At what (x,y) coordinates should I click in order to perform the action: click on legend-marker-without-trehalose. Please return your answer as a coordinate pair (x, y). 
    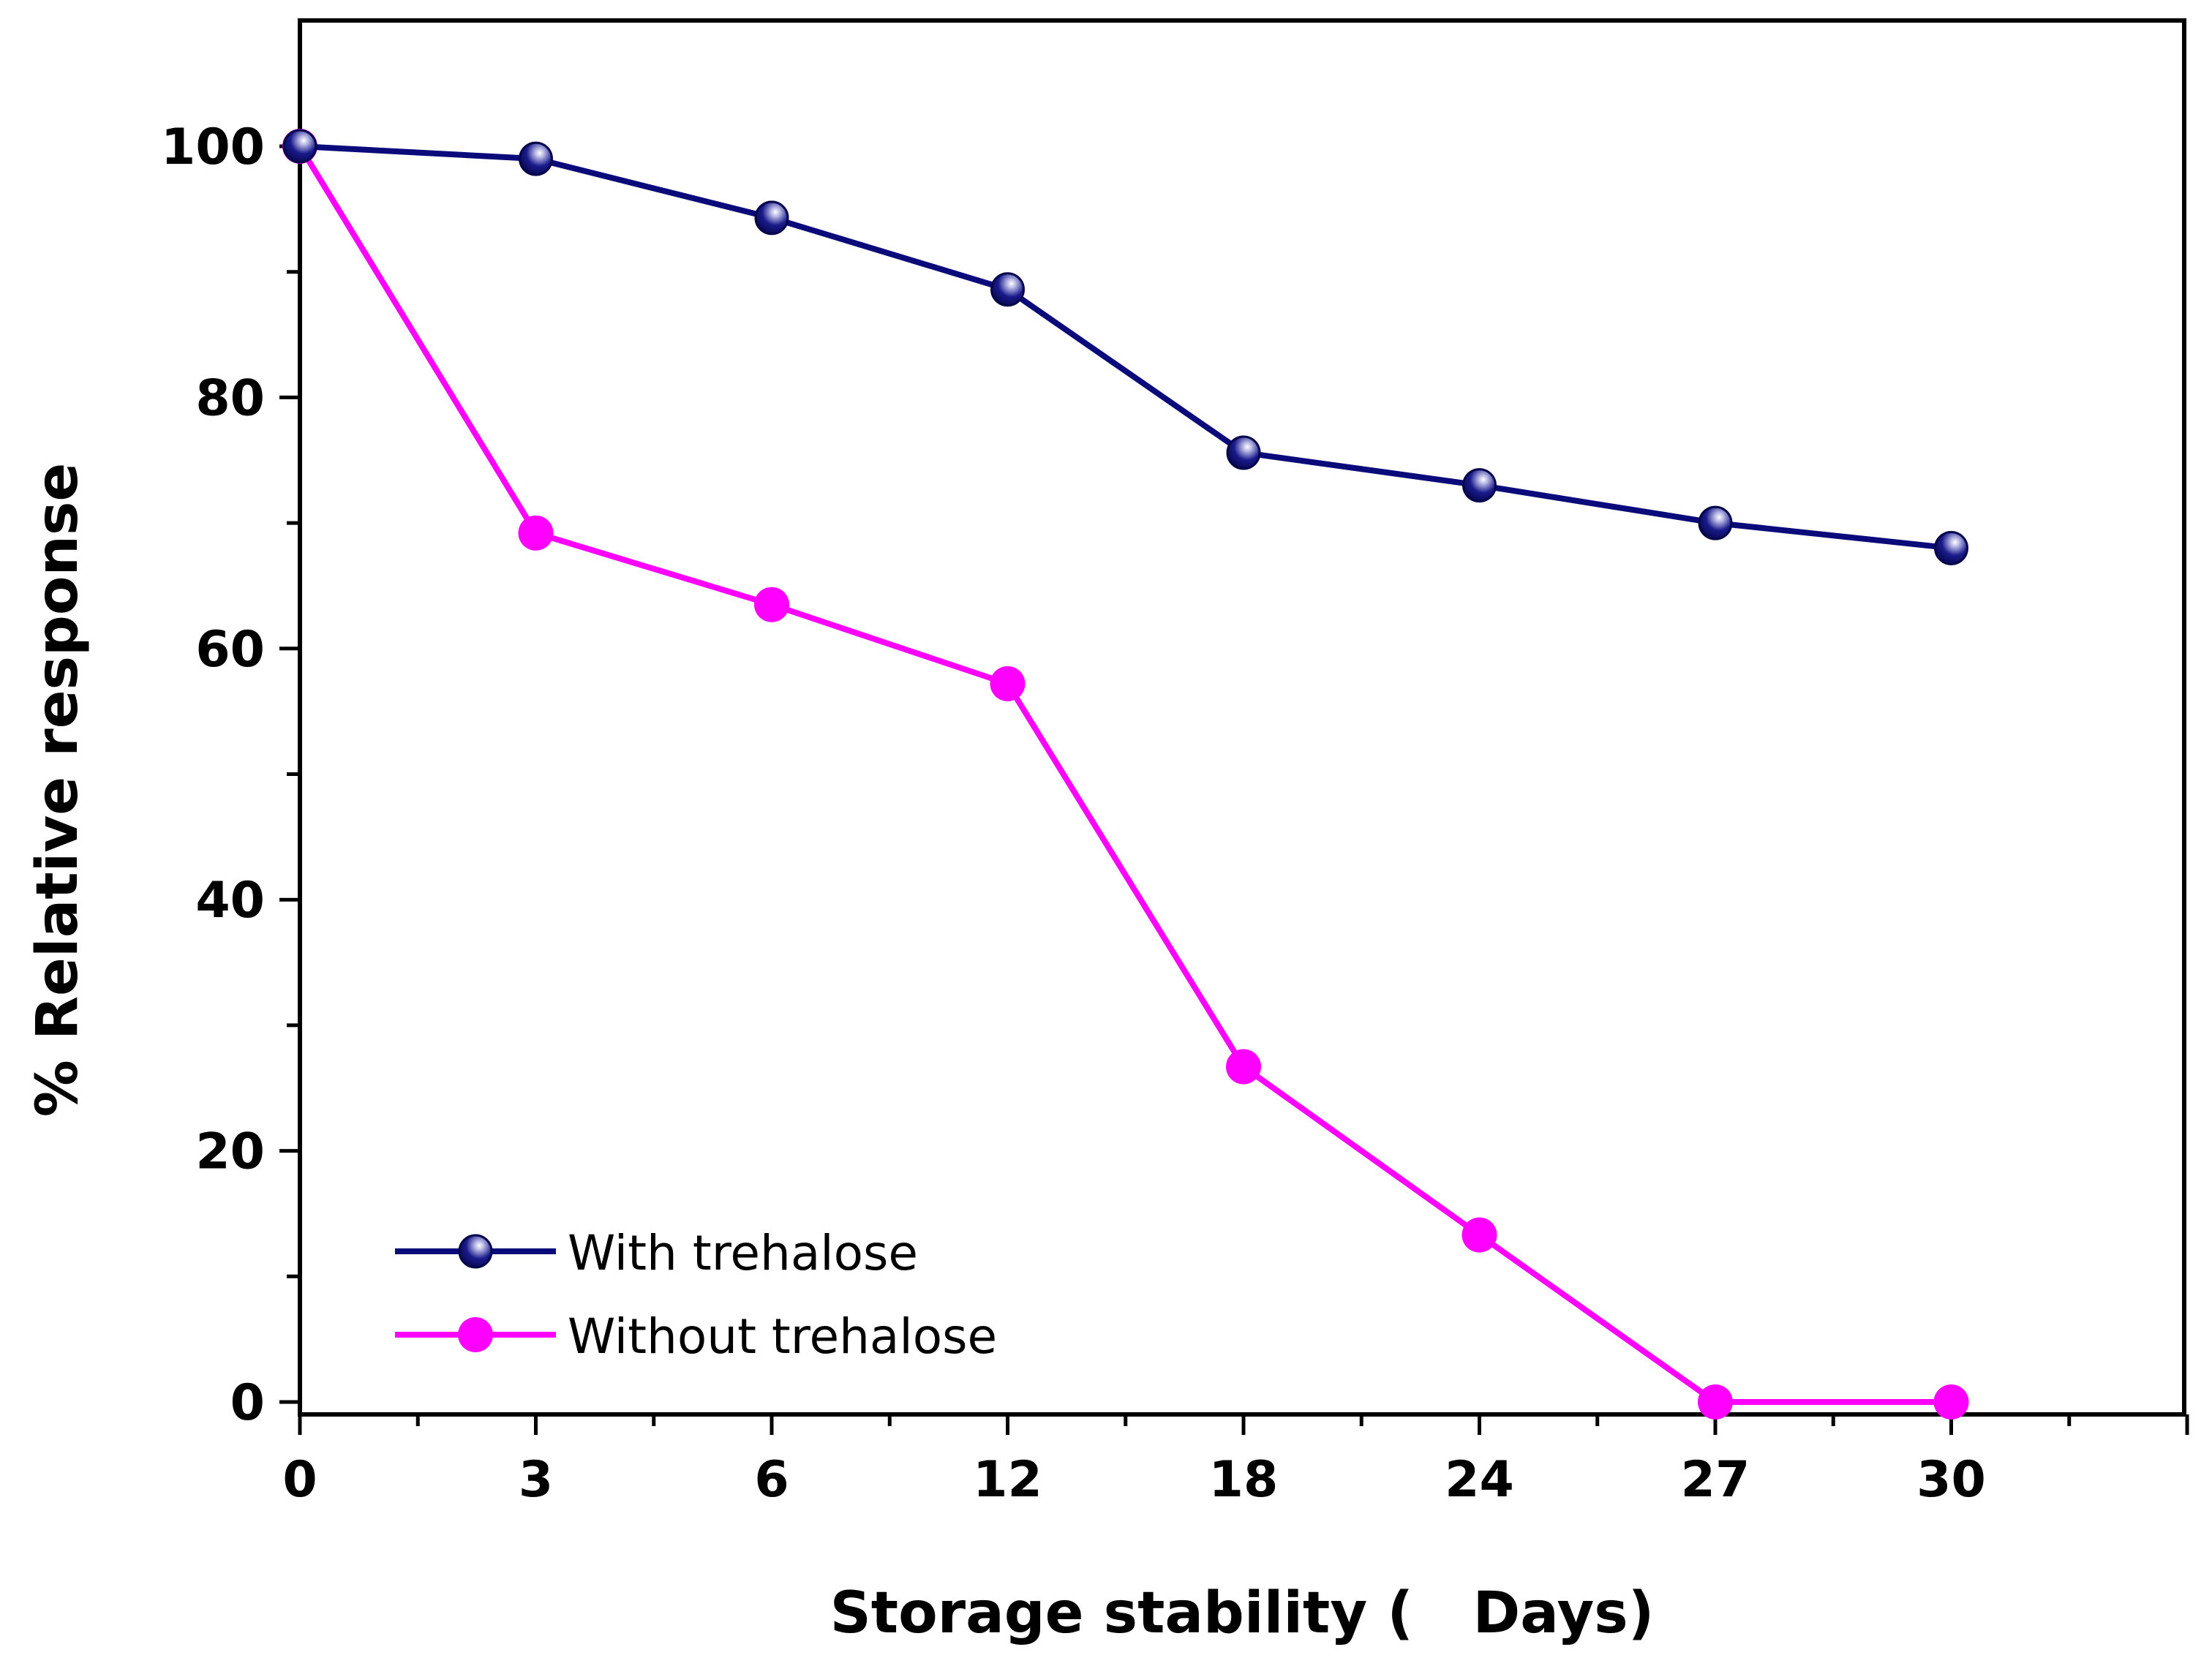
    Looking at the image, I should click on (476, 1334).